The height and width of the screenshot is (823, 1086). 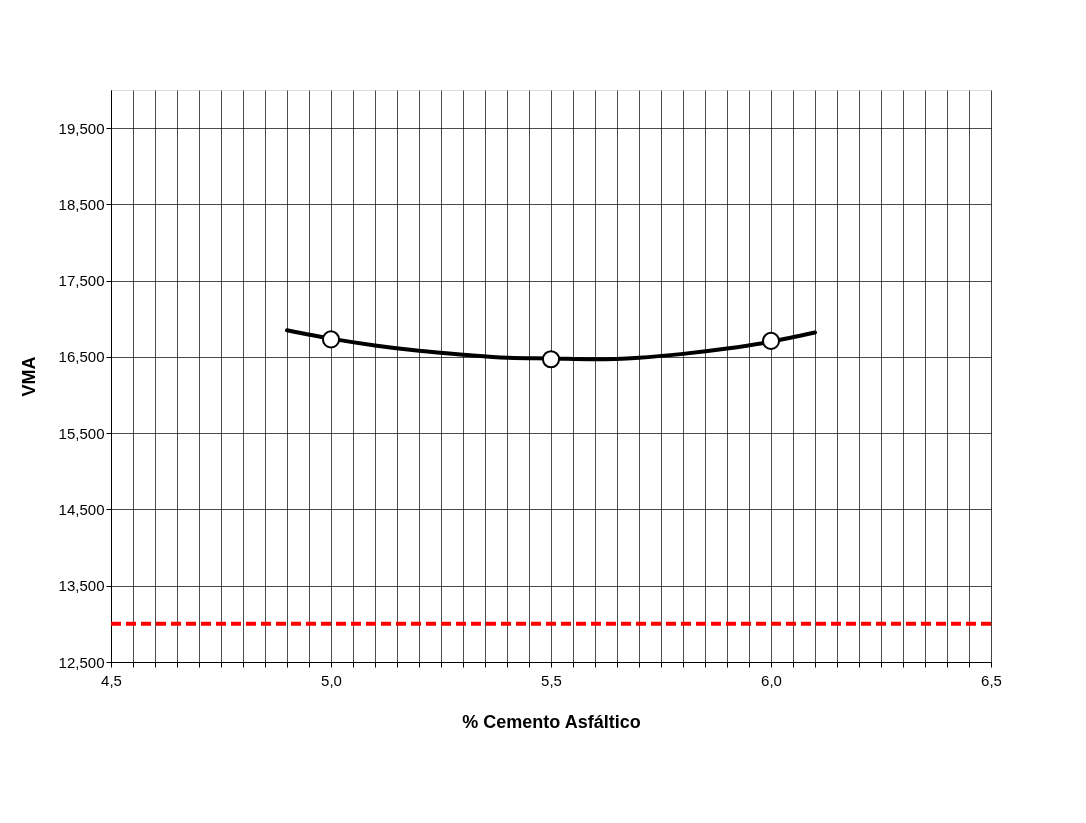 What do you see at coordinates (81, 433) in the screenshot?
I see `y-tick-label: 15,500` at bounding box center [81, 433].